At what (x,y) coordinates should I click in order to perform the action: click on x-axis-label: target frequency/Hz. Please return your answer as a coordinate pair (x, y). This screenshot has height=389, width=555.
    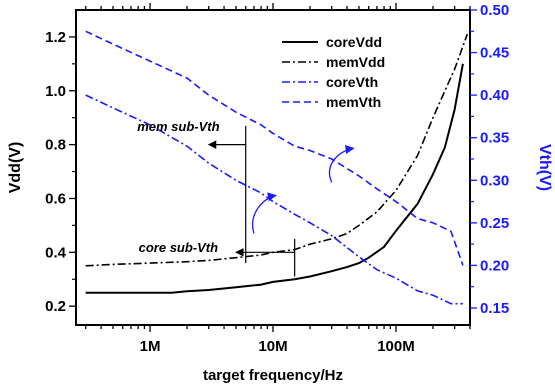
    Looking at the image, I should click on (273, 375).